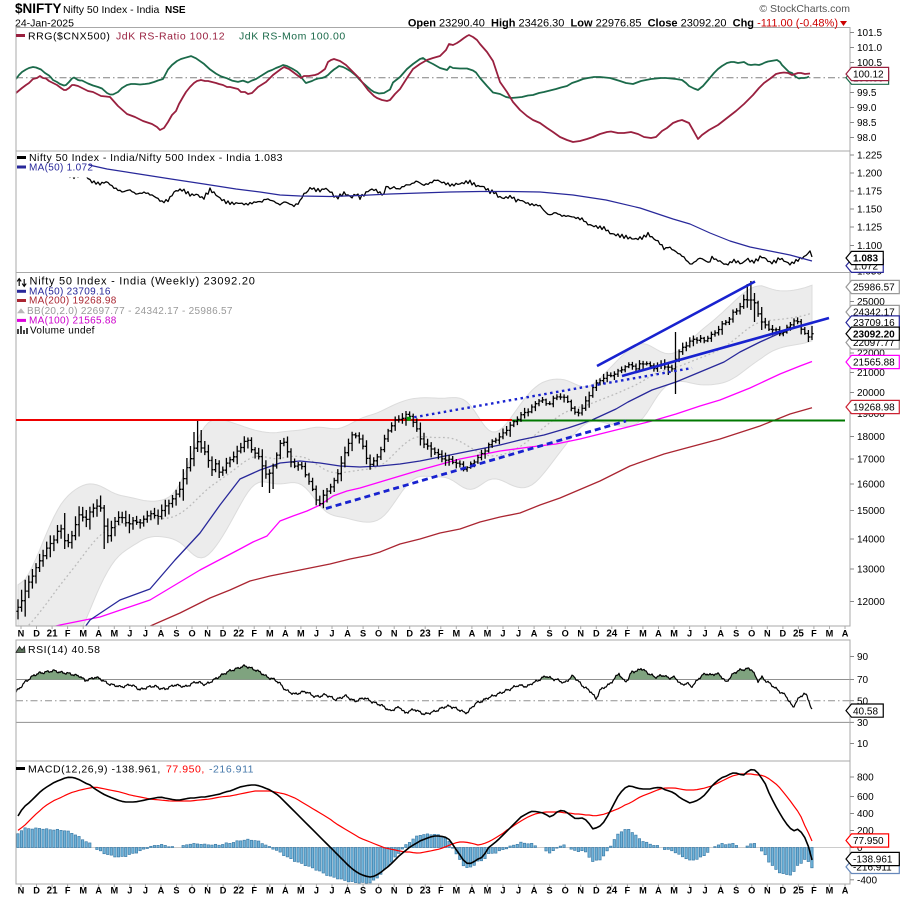 This screenshot has height=900, width=900. I want to click on svg-text: Volume undef, so click(62, 331).